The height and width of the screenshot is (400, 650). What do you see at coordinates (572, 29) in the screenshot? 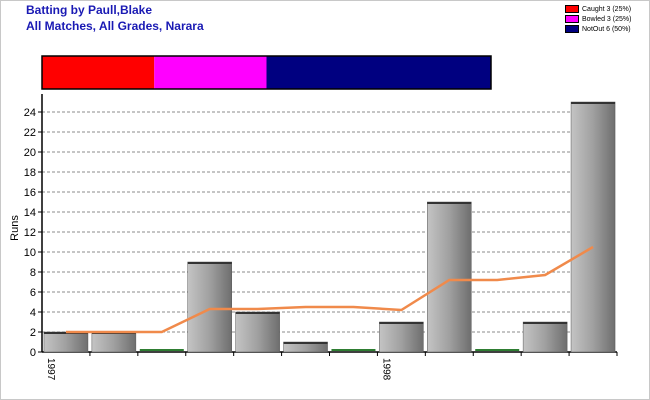
I see `legend-swatch-notout` at bounding box center [572, 29].